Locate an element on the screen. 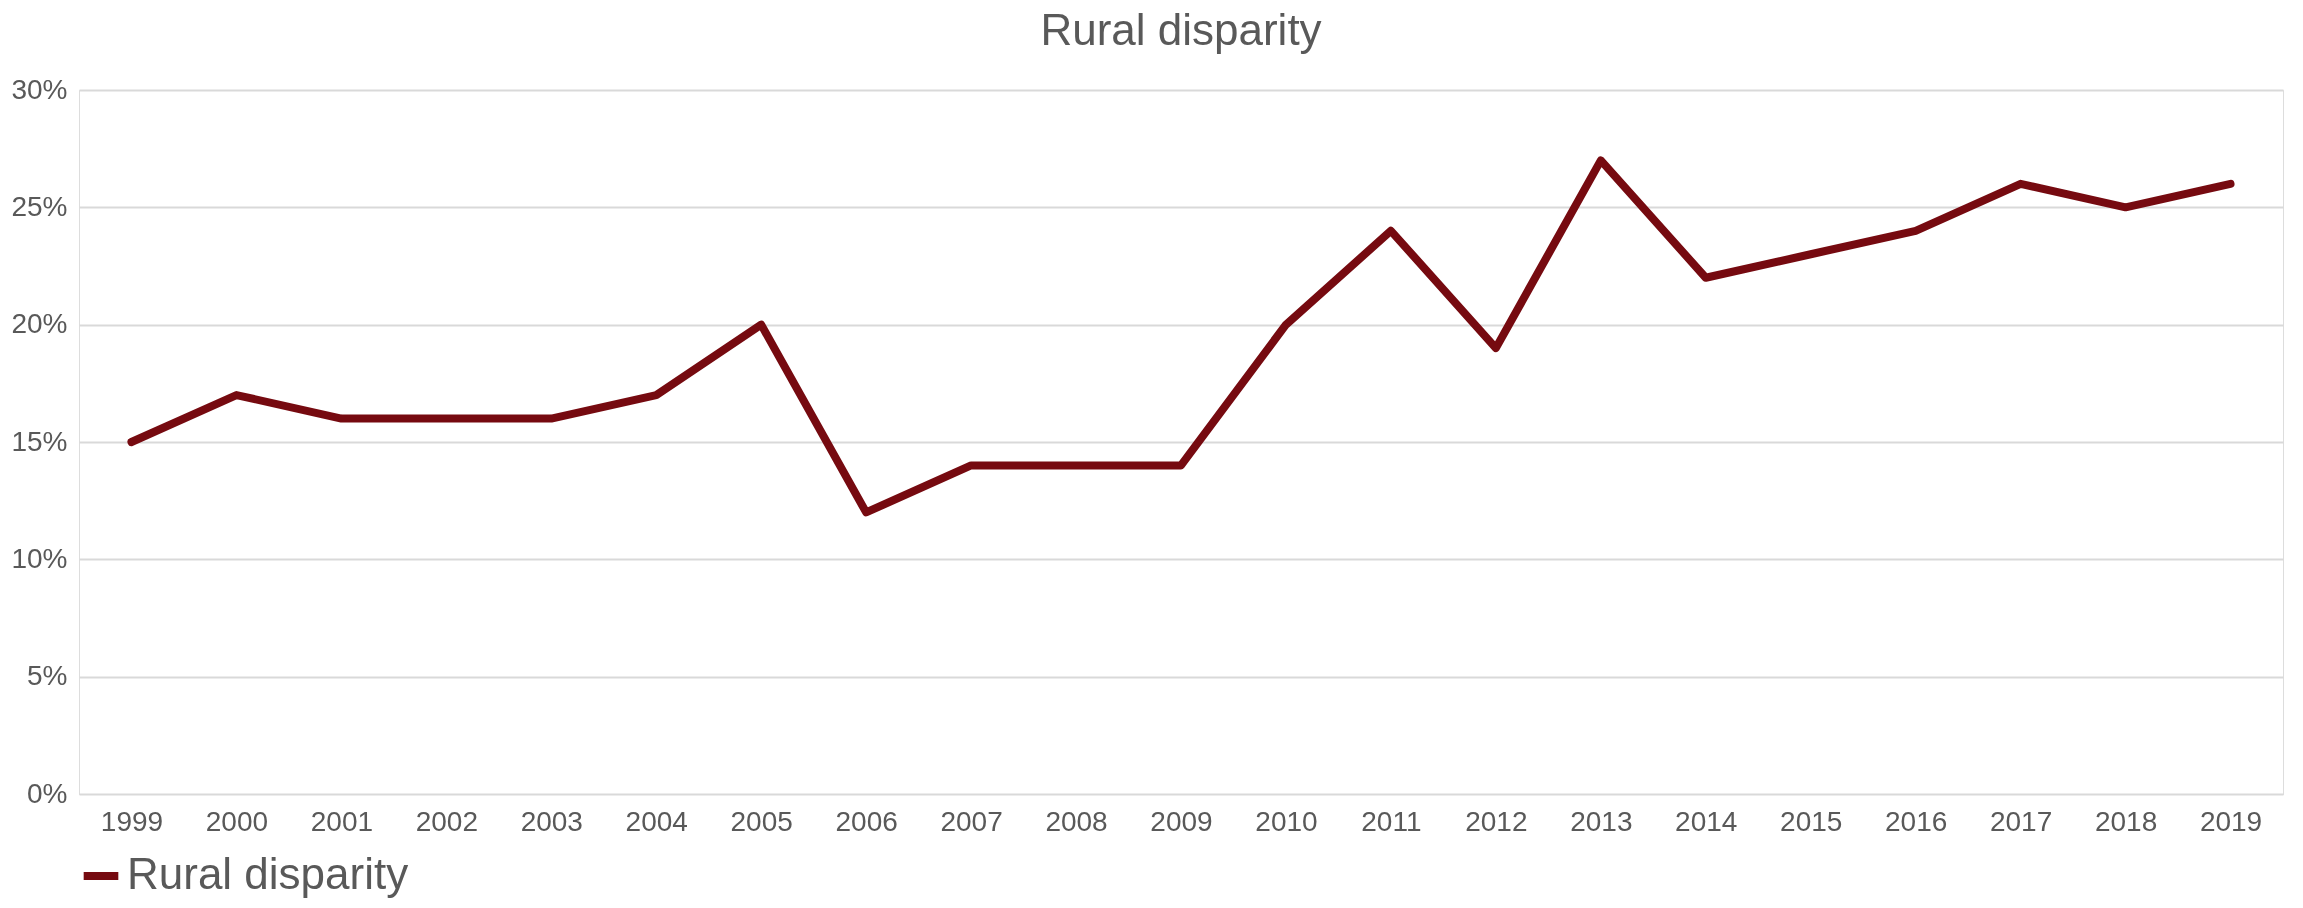  y-tick-label: 30% is located at coordinates (39, 89).